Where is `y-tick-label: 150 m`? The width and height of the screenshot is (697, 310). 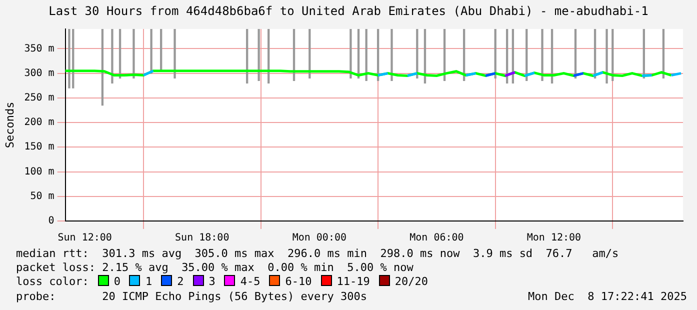
y-tick-label: 150 m is located at coordinates (39, 147).